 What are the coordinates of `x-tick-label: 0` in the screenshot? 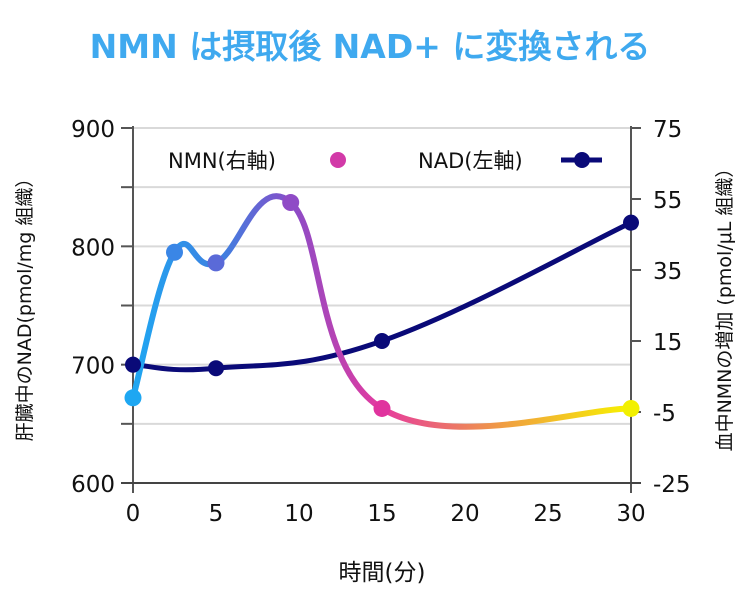 It's located at (133, 514).